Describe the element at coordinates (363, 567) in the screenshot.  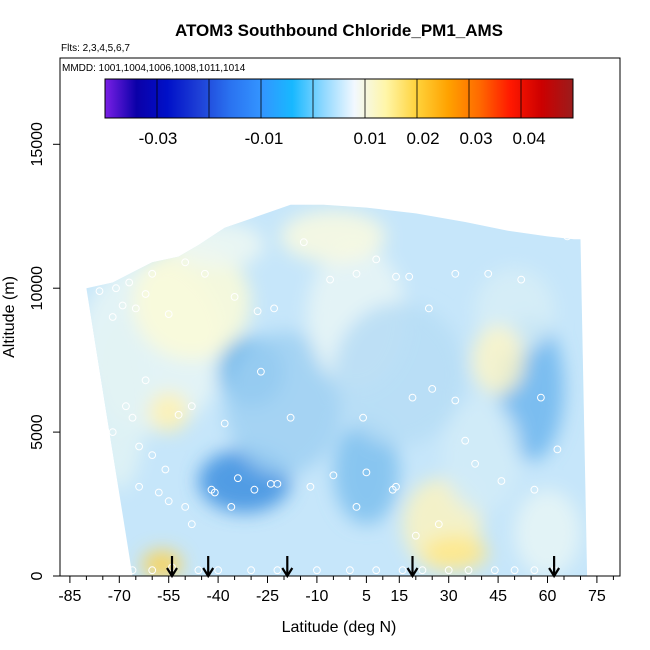
I see `flight-arrows` at that location.